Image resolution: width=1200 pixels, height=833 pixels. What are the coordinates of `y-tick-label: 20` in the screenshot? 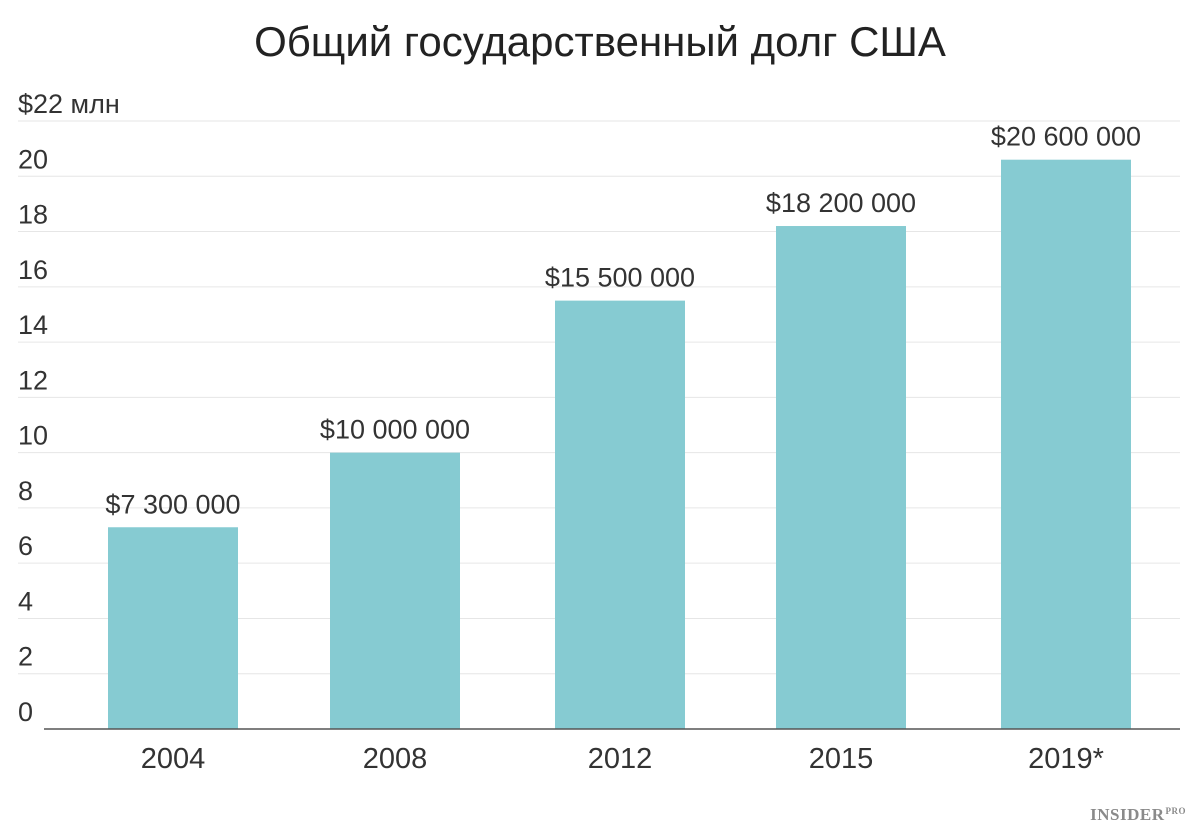 It's located at (33, 159).